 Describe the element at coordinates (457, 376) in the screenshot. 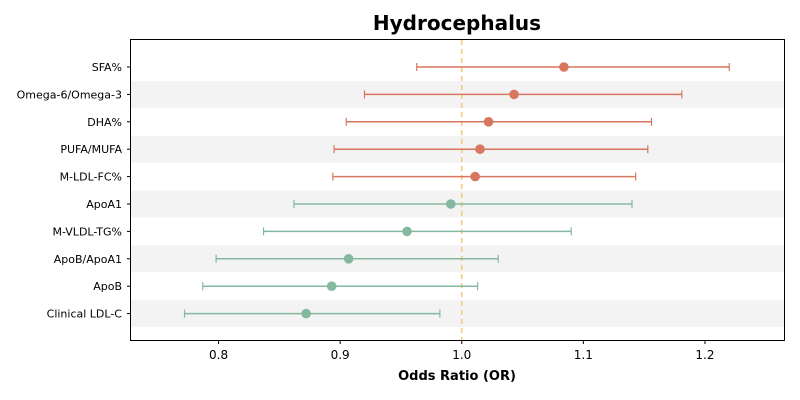

I see `x-axis-label: Odds Ratio (OR)` at that location.